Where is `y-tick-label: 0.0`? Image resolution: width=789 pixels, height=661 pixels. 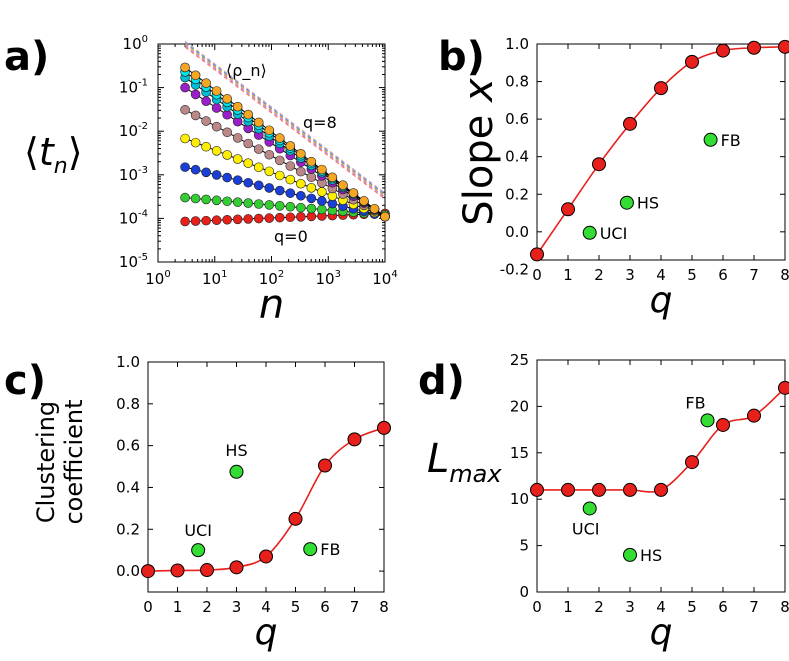
y-tick-label: 0.0 is located at coordinates (517, 232).